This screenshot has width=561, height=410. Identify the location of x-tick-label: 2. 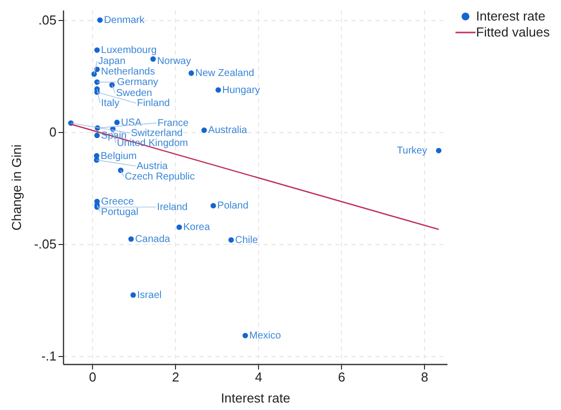
(176, 377).